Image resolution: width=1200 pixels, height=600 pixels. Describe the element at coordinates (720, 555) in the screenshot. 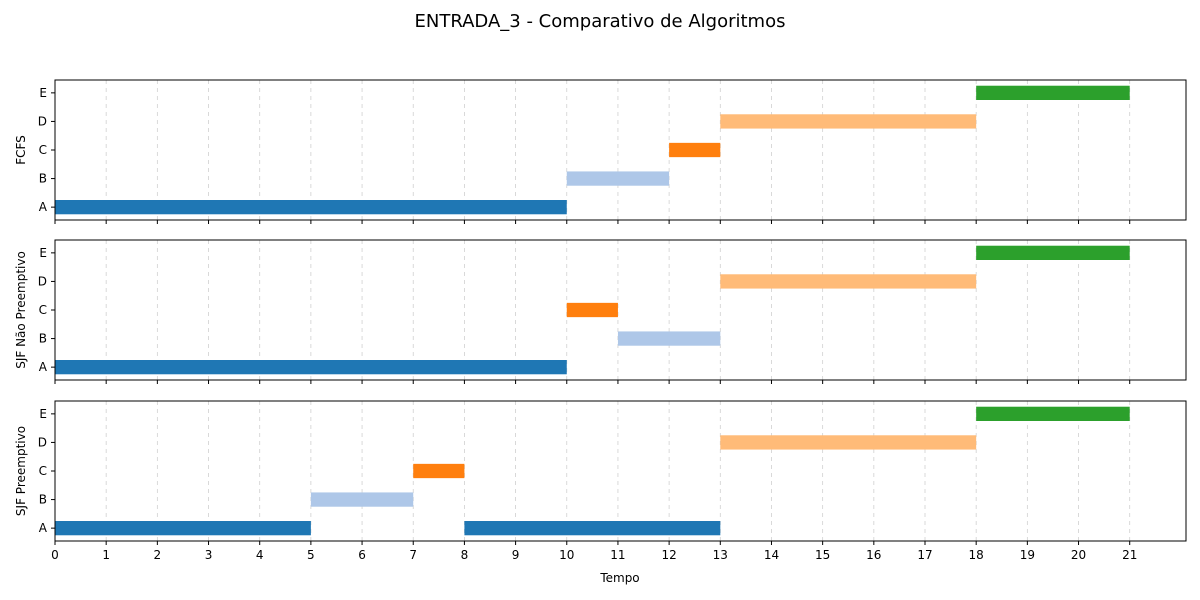

I see `x-tick-label: 13` at that location.